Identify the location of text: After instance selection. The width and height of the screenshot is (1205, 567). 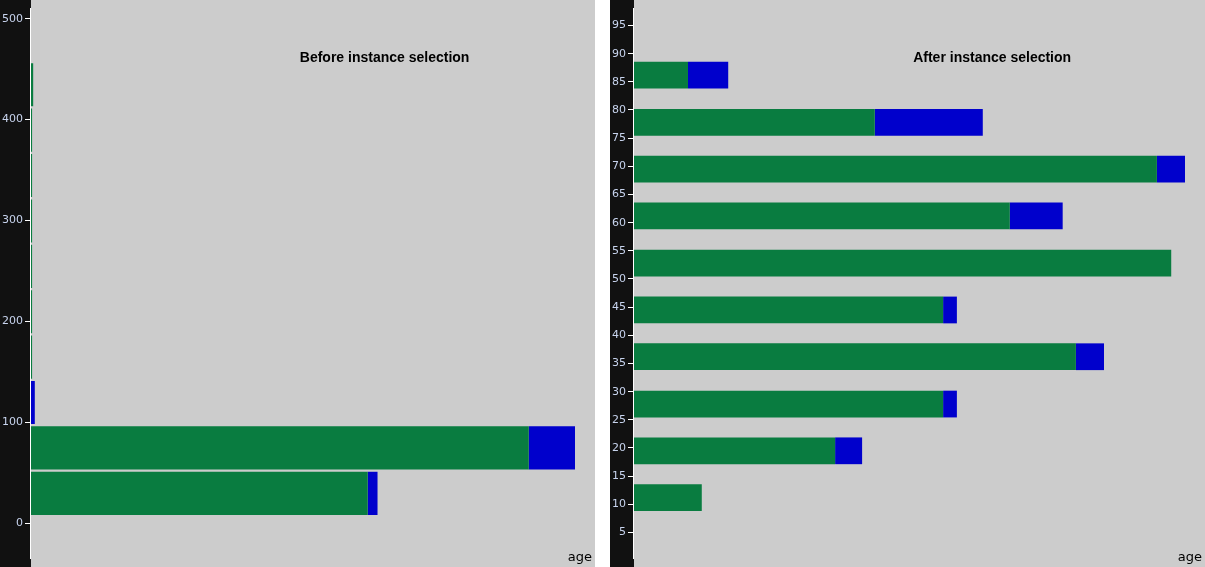
(992, 56).